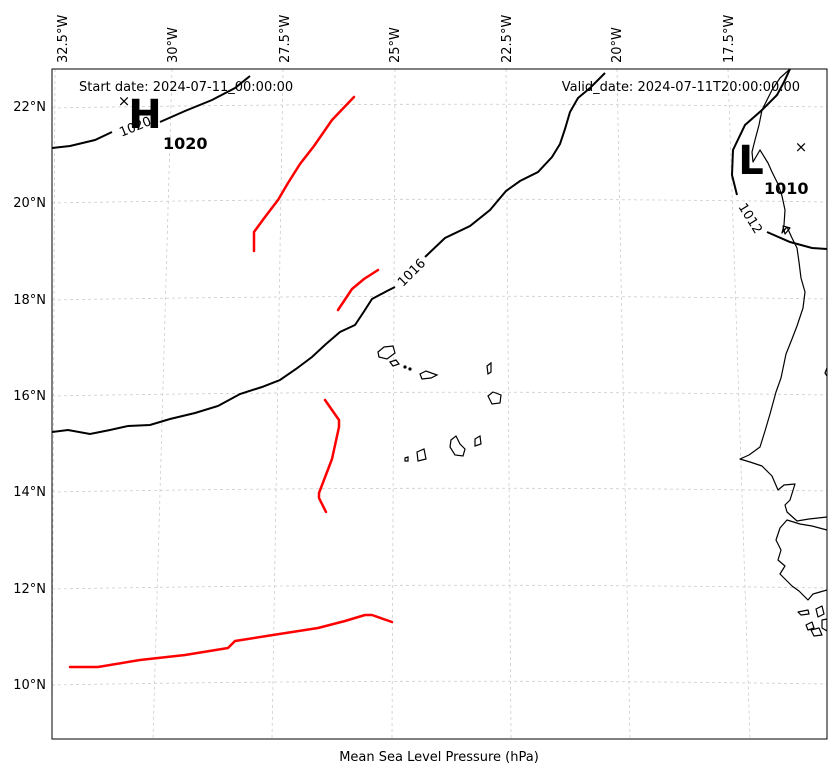  What do you see at coordinates (739, 404) in the screenshot?
I see `gridline-17-5w` at bounding box center [739, 404].